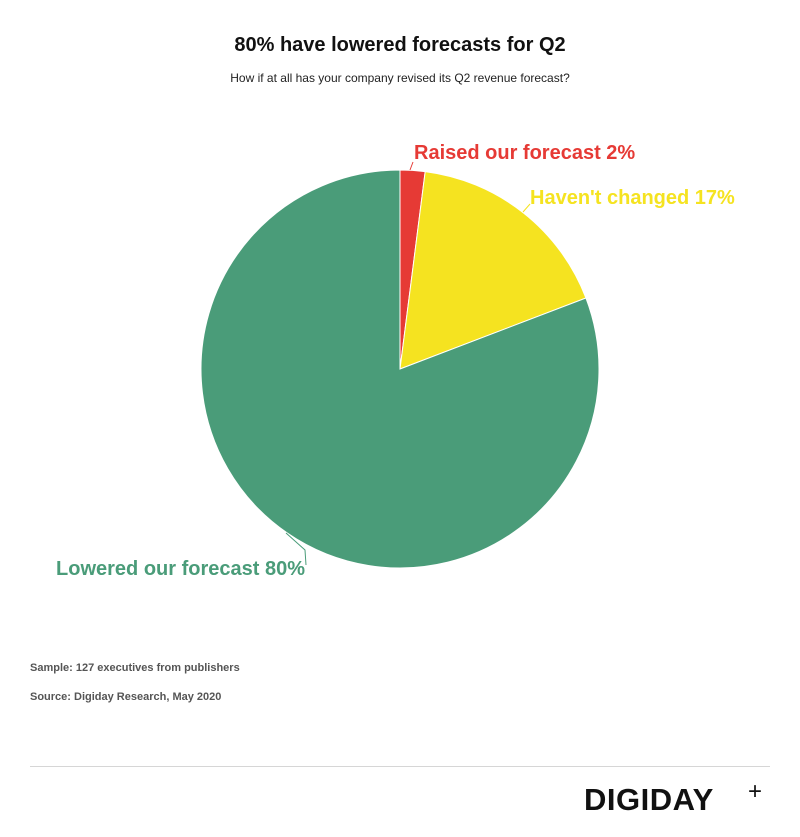 This screenshot has height=837, width=800. Describe the element at coordinates (180, 569) in the screenshot. I see `slice-label-lowered: Lowered our forecast 80%` at that location.